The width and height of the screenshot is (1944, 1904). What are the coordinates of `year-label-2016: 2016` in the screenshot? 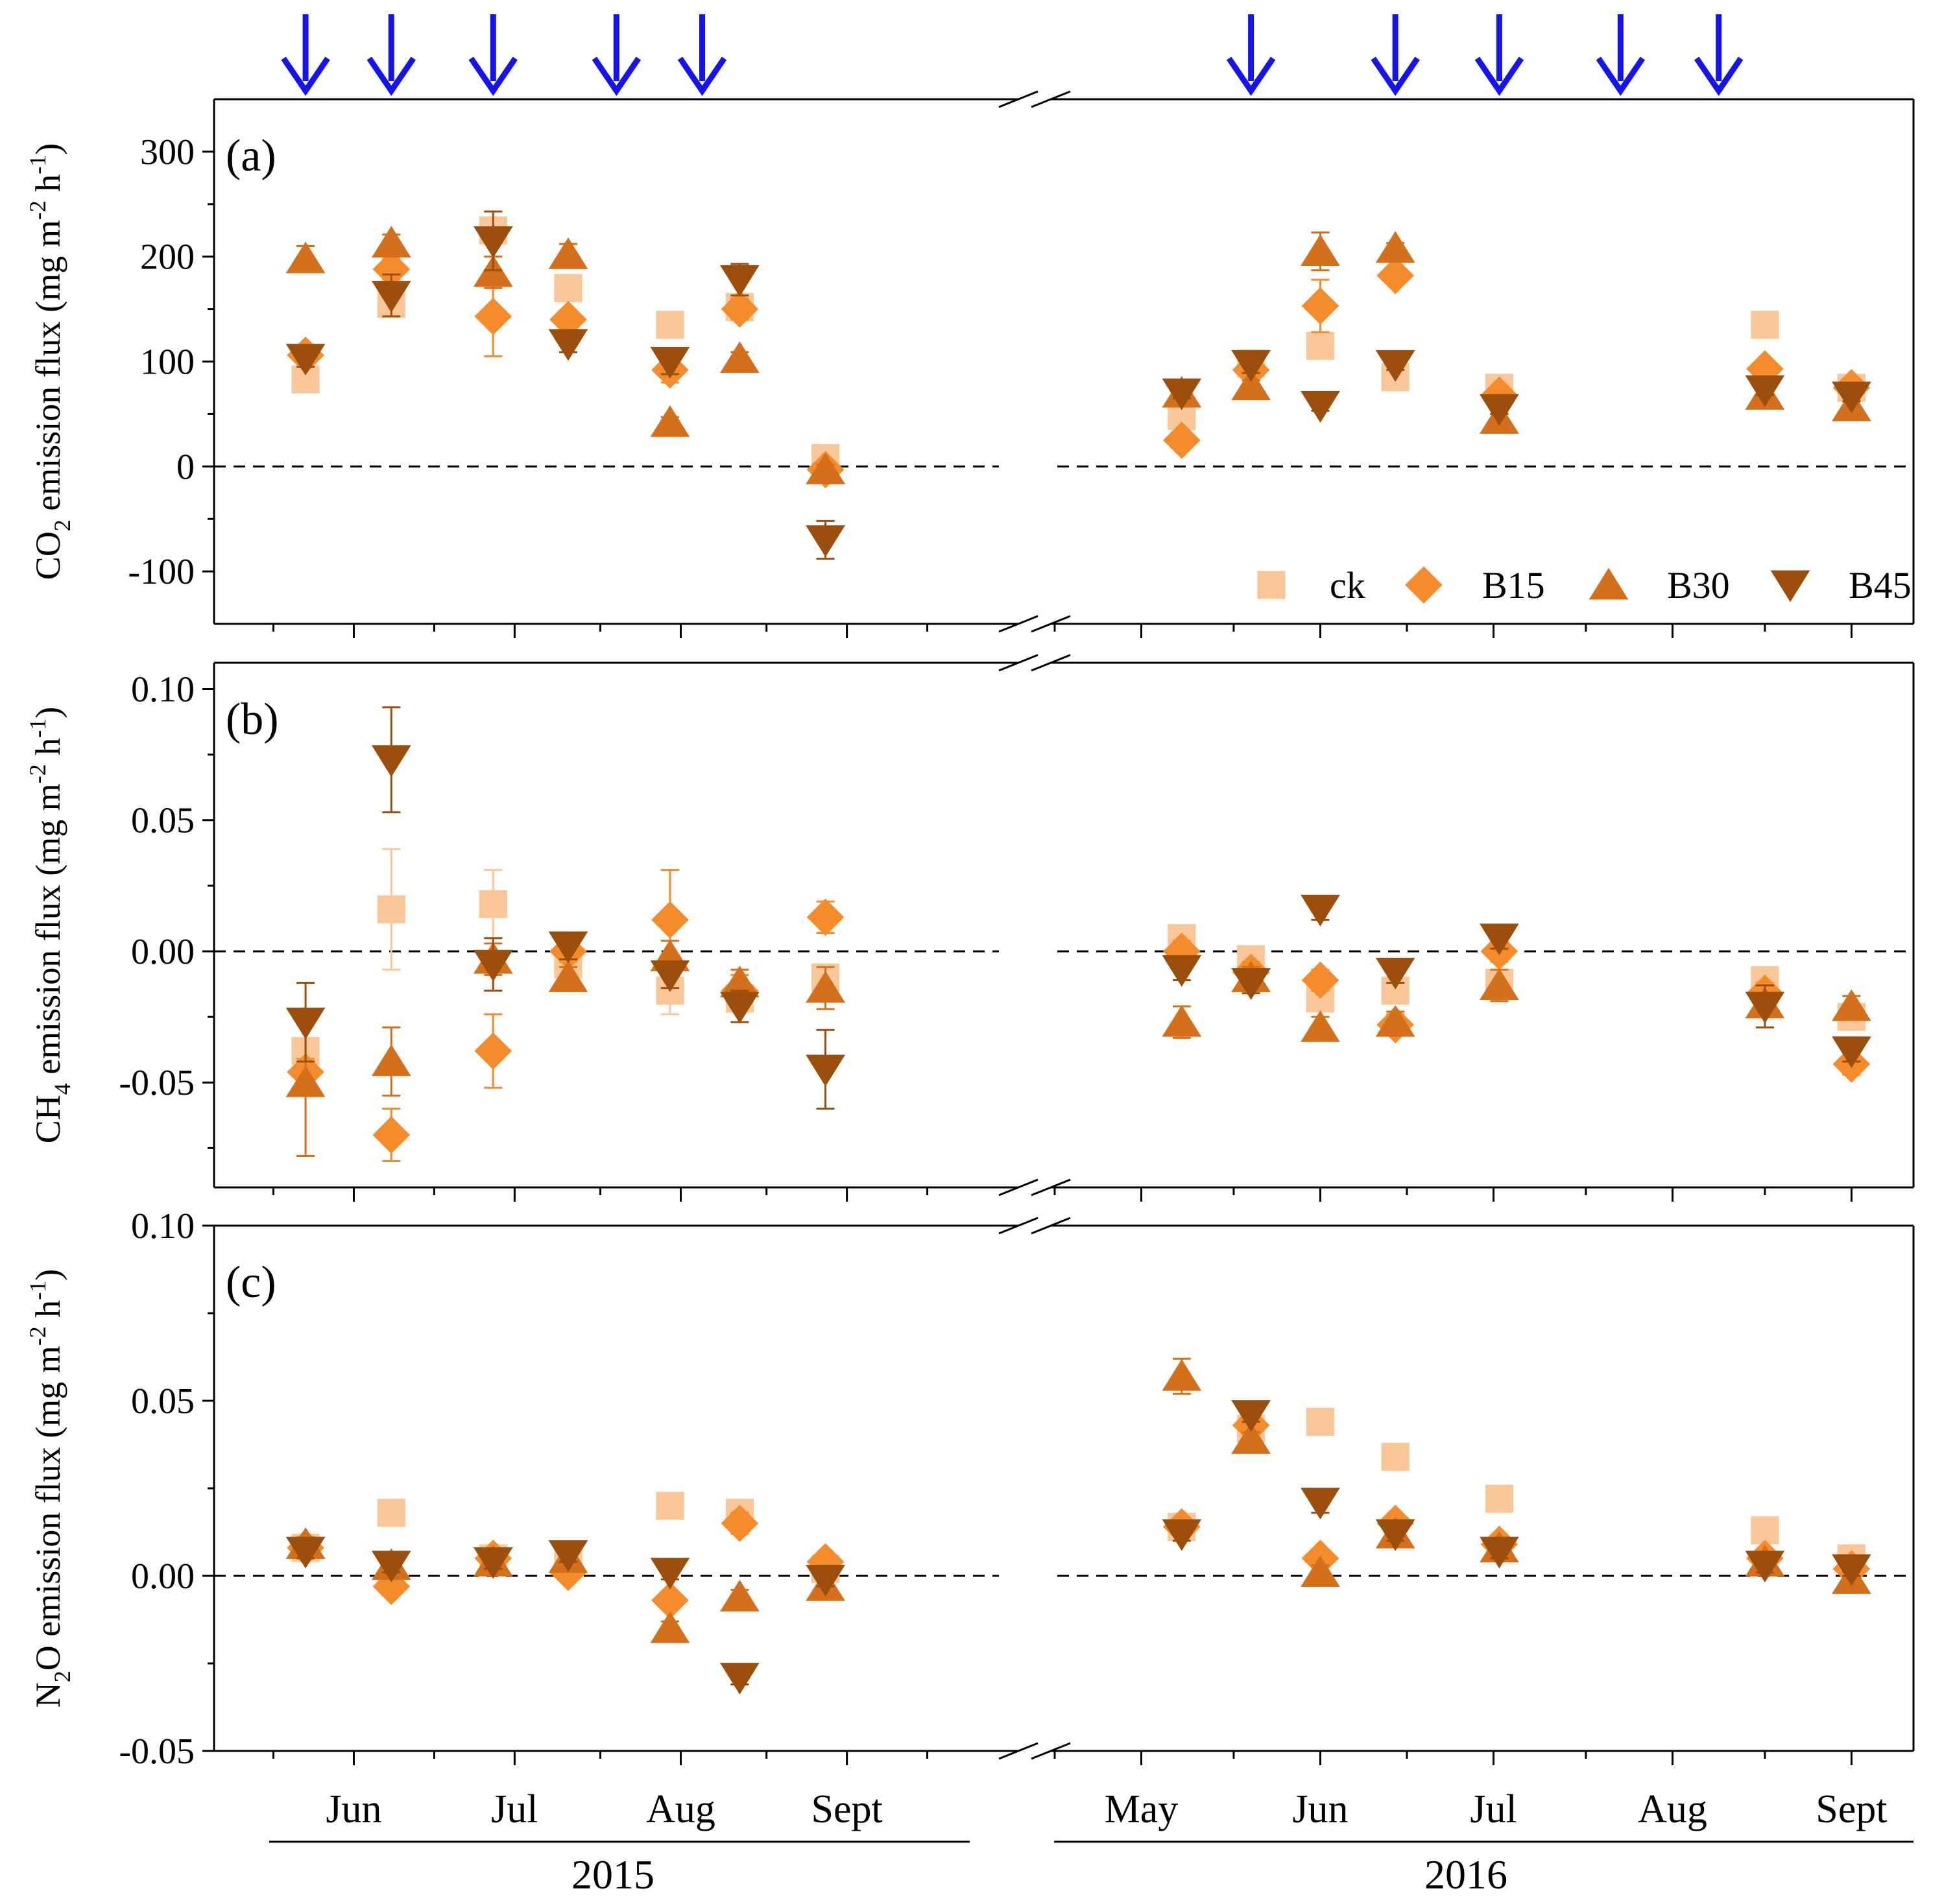 It's located at (1465, 1875).